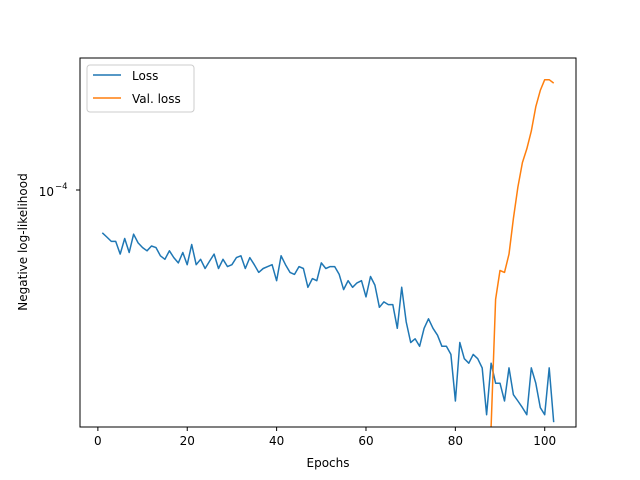  What do you see at coordinates (325, 437) in the screenshot?
I see `x-axis: 0 20 40 60 80 100` at bounding box center [325, 437].